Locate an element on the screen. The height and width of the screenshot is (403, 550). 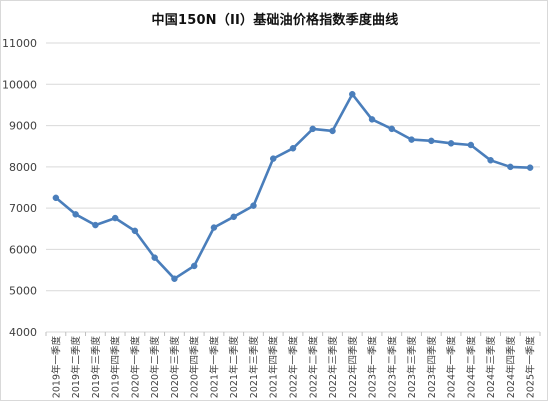
x-tick-label: 2019年四季度 is located at coordinates (116, 367).